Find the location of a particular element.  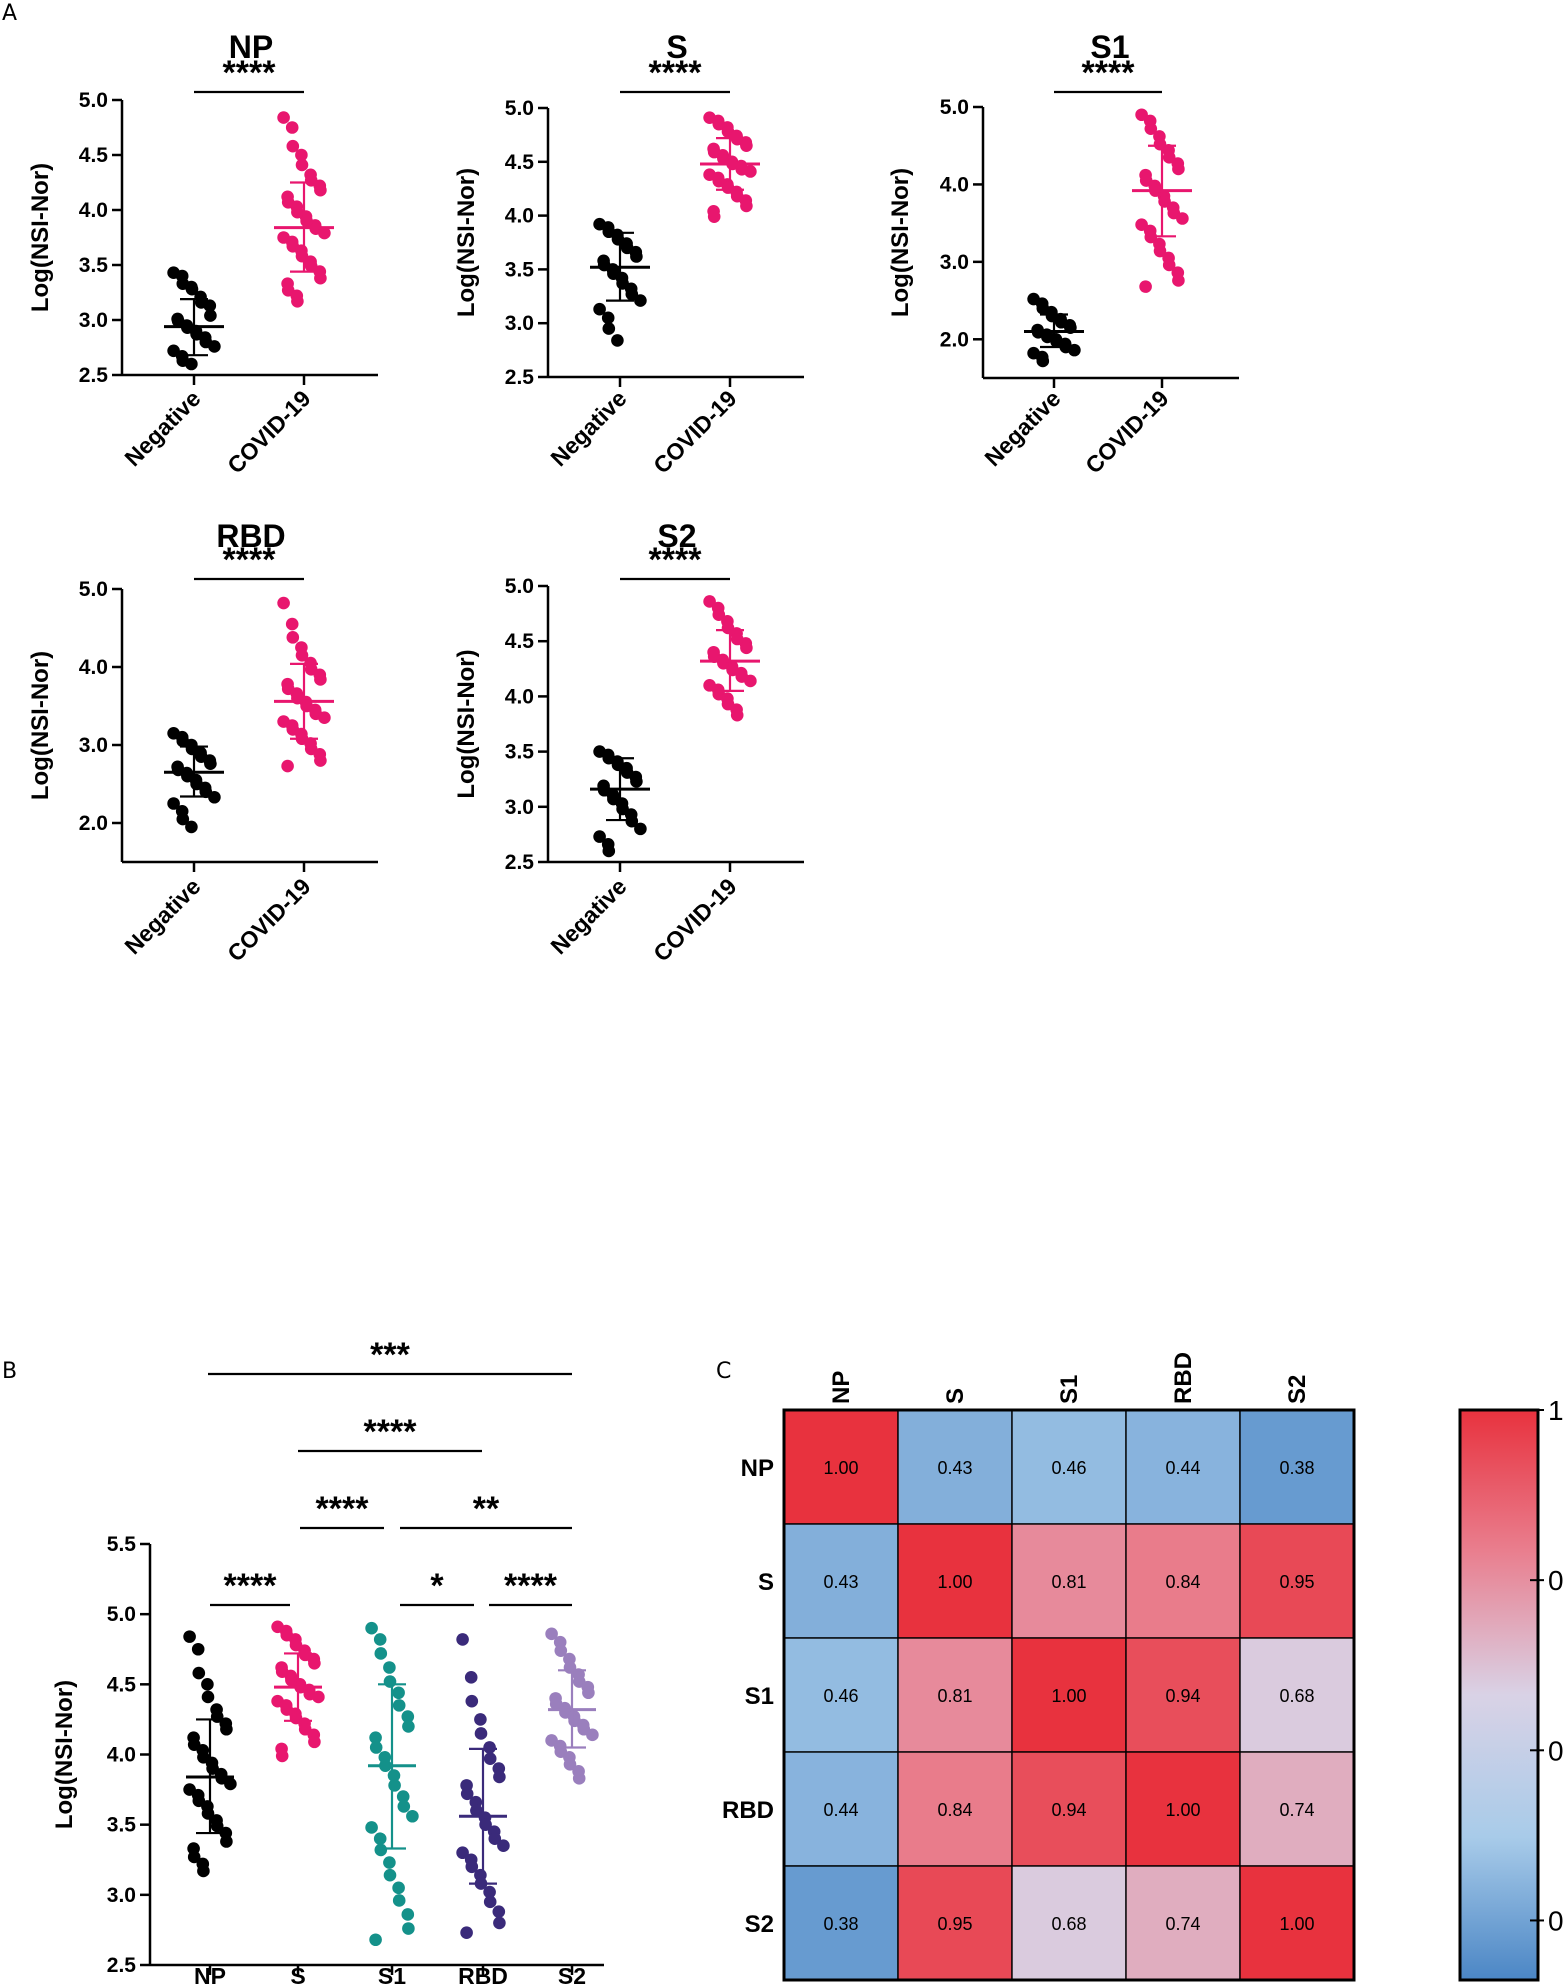

chart-title: NP is located at coordinates (251, 47).